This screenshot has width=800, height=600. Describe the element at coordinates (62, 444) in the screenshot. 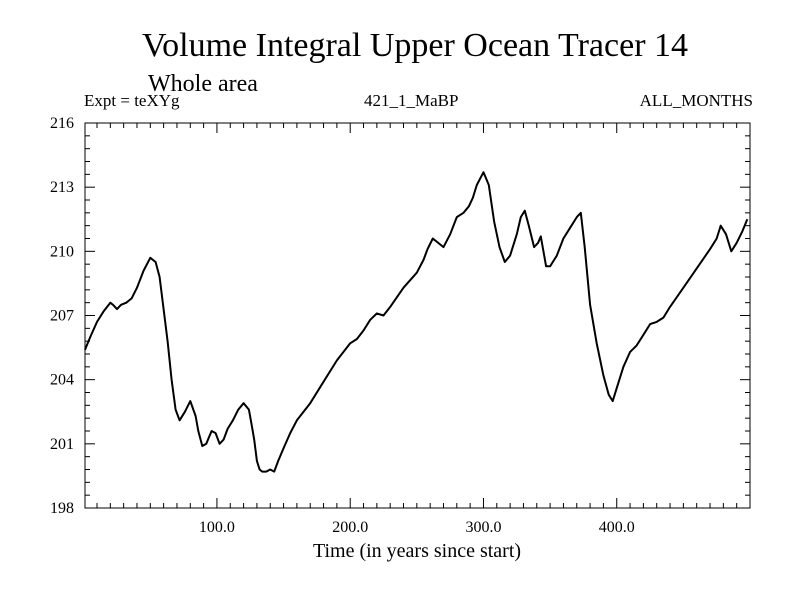

I see `y-tick-label: 201` at that location.